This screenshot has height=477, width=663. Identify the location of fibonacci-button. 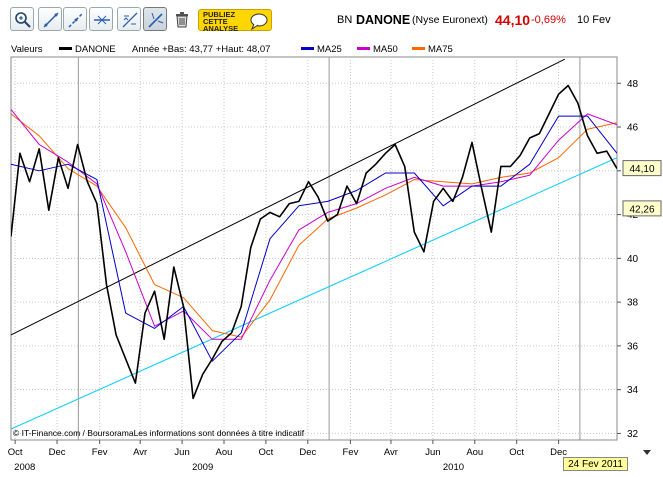
(129, 19).